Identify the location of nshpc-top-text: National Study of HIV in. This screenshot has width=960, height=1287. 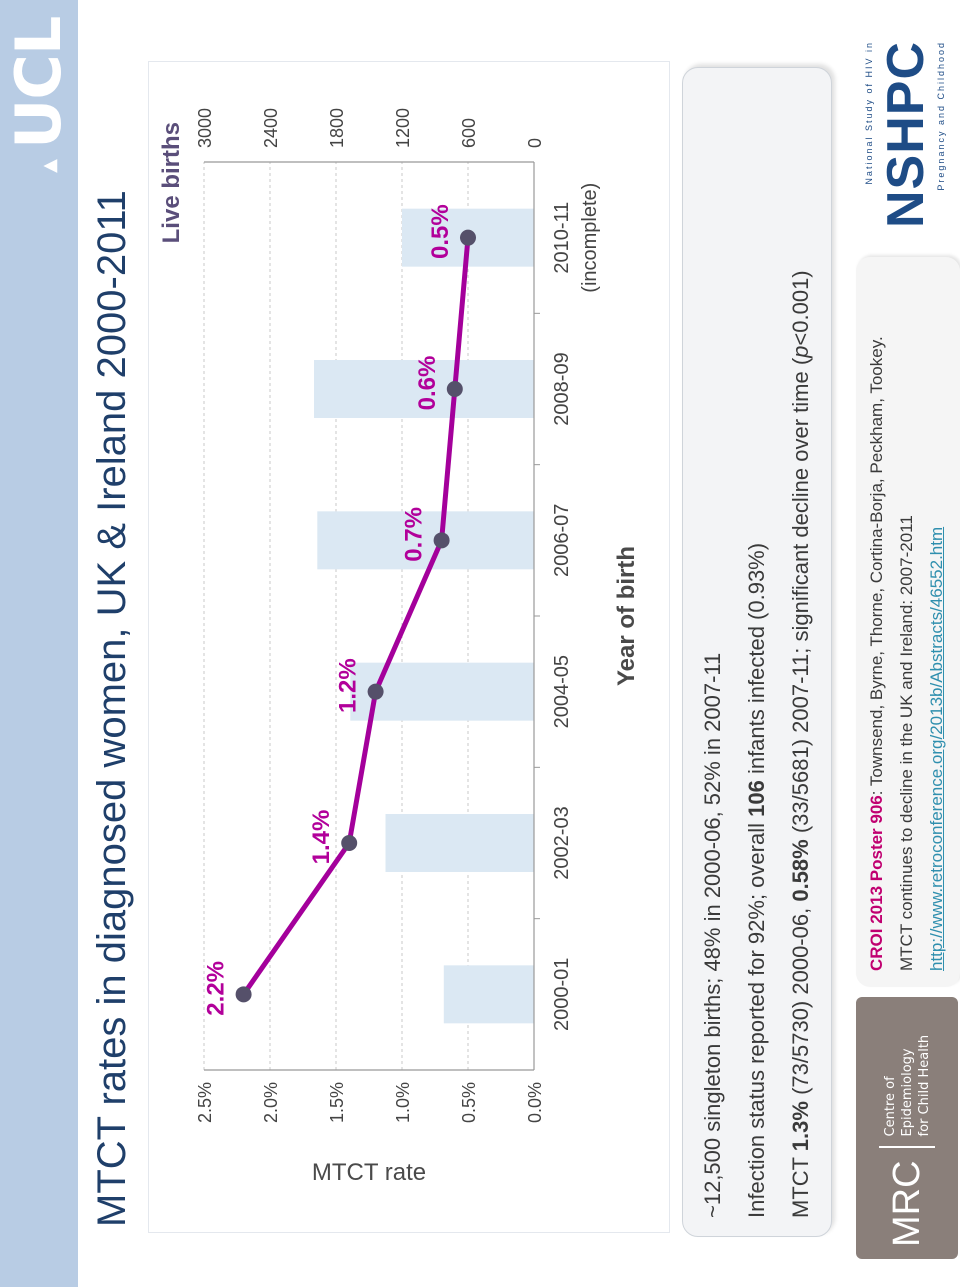
(869, 113).